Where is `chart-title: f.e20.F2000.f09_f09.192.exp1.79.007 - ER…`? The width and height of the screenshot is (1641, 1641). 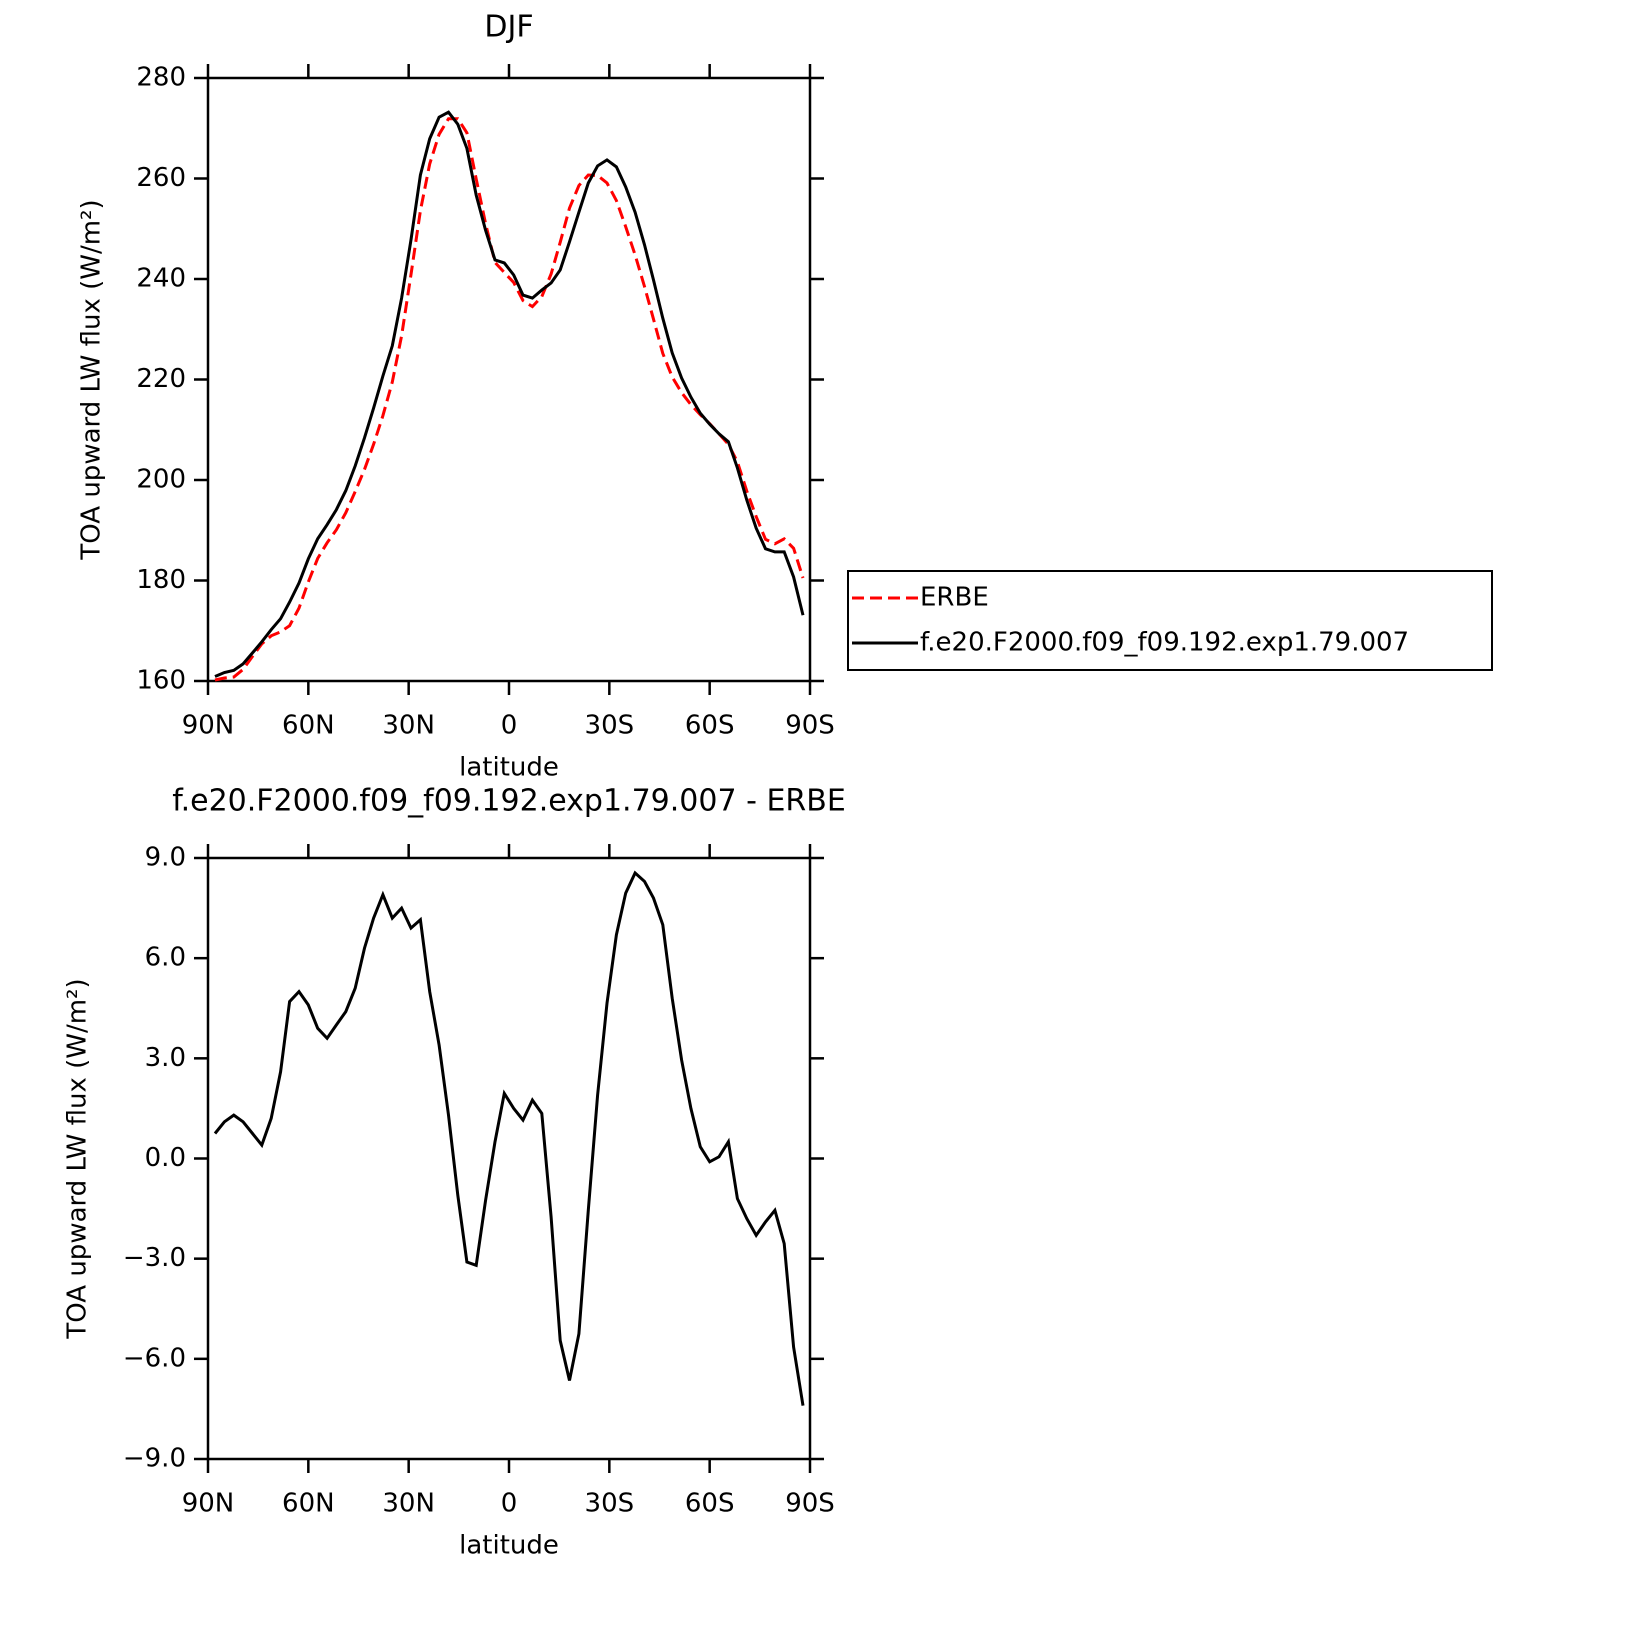 chart-title: f.e20.F2000.f09_f09.192.exp1.79.007 - ER… is located at coordinates (509, 801).